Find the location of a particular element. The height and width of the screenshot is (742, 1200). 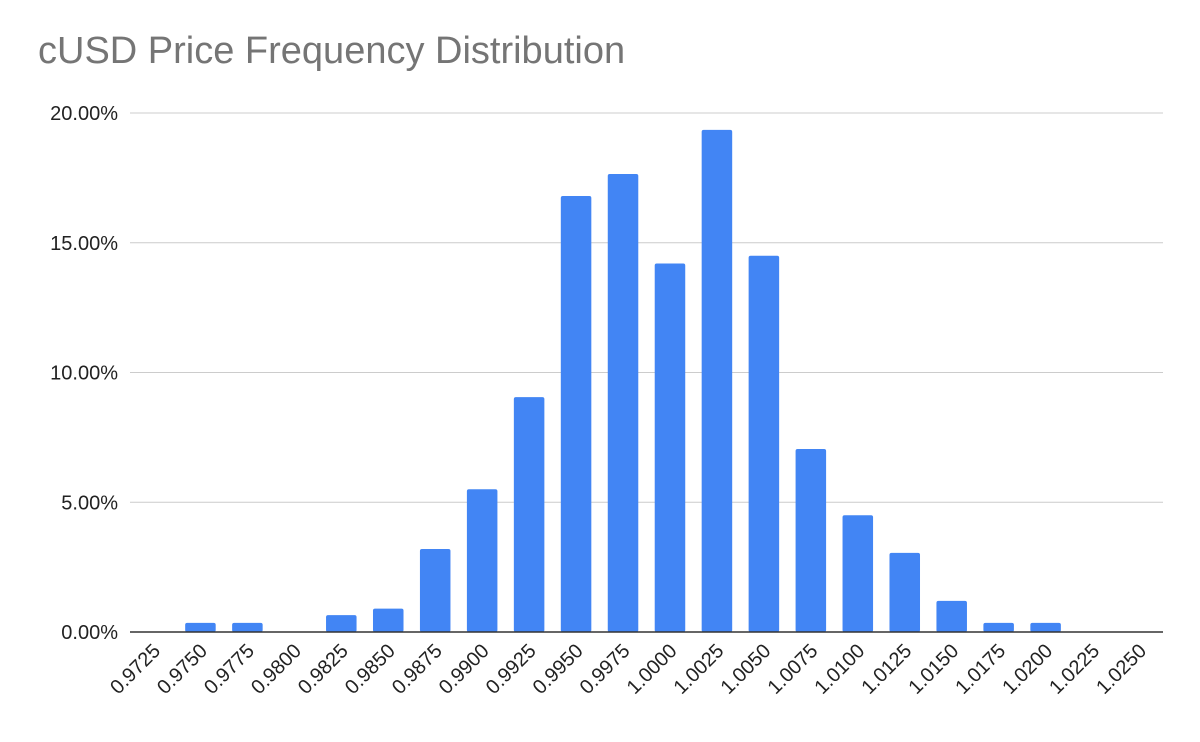

x-tick-label: 0.9950 is located at coordinates (558, 669).